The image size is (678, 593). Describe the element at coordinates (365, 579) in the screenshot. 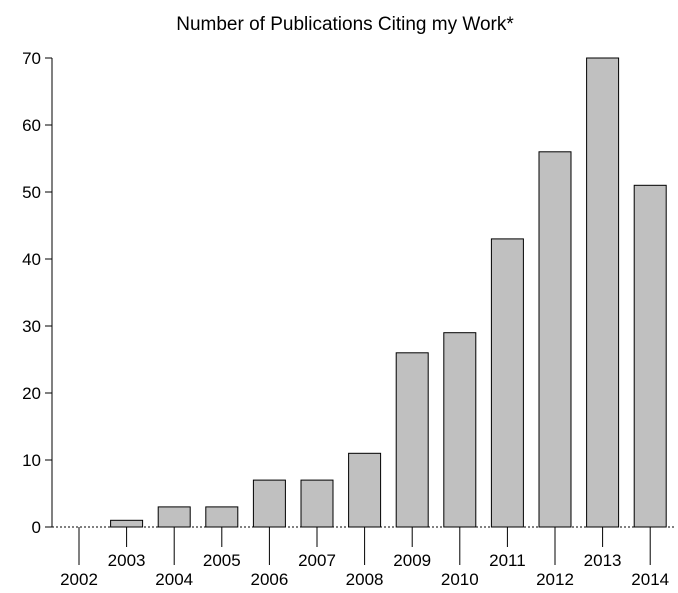

I see `x-tick-label: 2008` at that location.